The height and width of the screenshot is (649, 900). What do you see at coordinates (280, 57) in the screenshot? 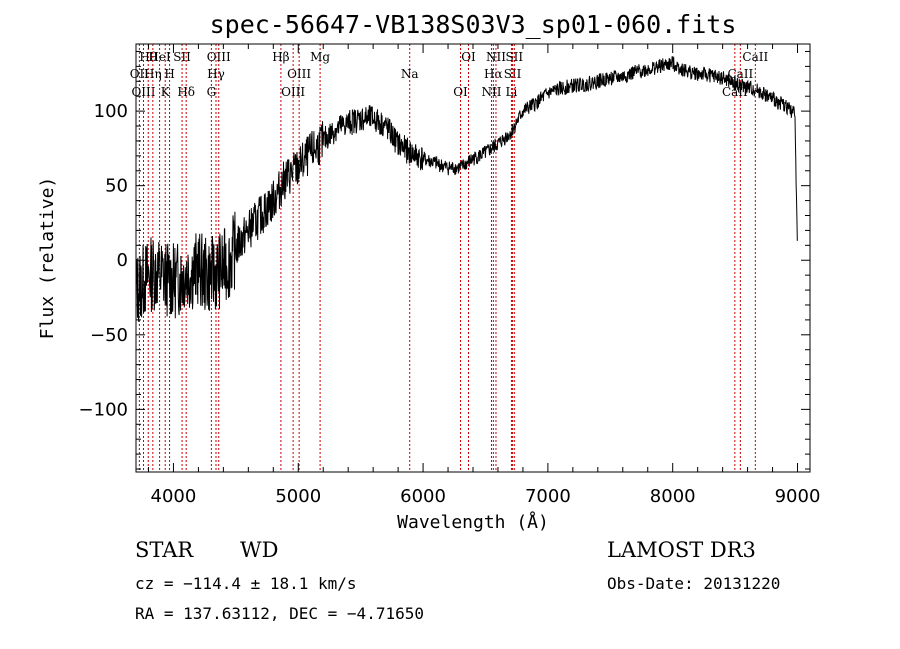
I see `spectral-line-label: Hβ` at bounding box center [280, 57].